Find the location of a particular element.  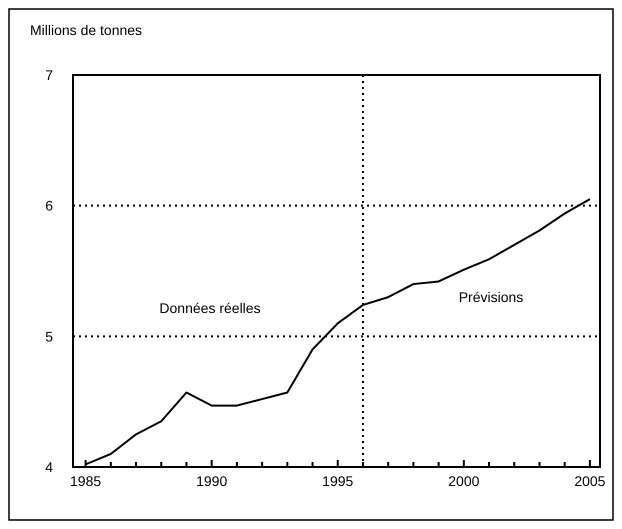

y-tick-label: 4 is located at coordinates (49, 467).